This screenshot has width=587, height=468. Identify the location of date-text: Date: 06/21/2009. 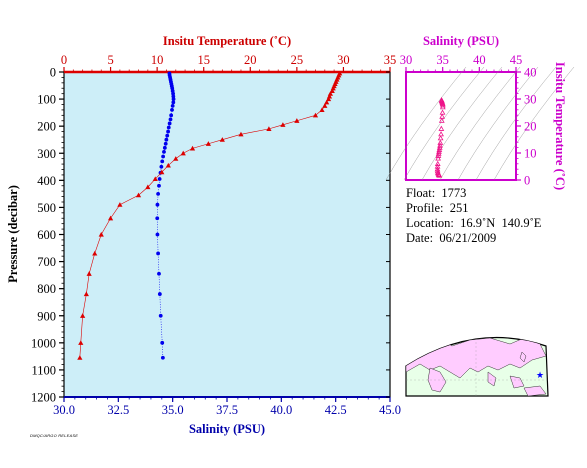
(451, 238).